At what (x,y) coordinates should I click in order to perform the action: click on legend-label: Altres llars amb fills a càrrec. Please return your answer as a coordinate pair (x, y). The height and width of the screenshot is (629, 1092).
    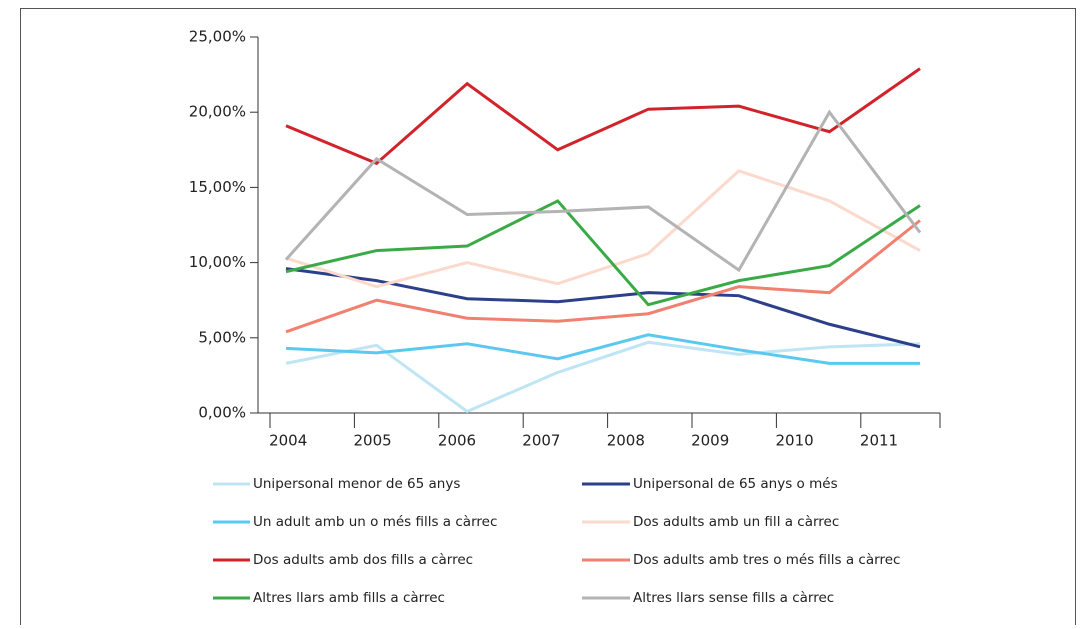
    Looking at the image, I should click on (349, 598).